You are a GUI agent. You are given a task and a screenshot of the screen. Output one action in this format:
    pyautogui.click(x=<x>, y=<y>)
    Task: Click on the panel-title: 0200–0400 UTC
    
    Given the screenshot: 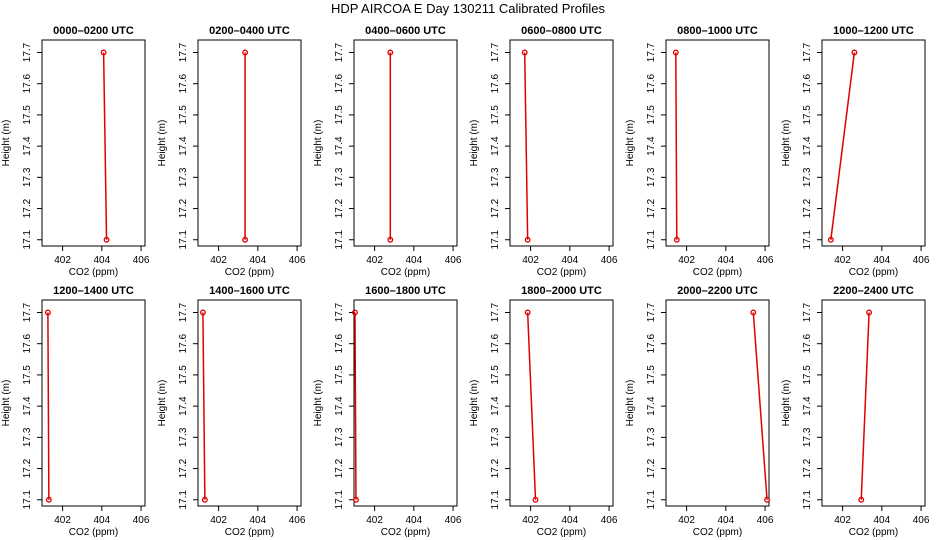 What is the action you would take?
    pyautogui.click(x=249, y=31)
    